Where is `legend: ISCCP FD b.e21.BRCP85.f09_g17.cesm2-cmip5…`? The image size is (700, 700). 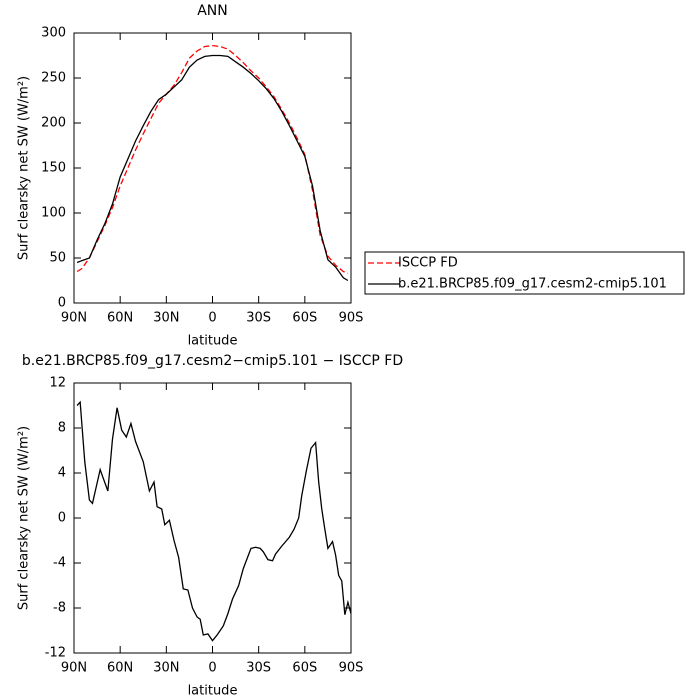
legend: ISCCP FD b.e21.BRCP85.f09_g17.cesm2-cmip5… is located at coordinates (524, 273).